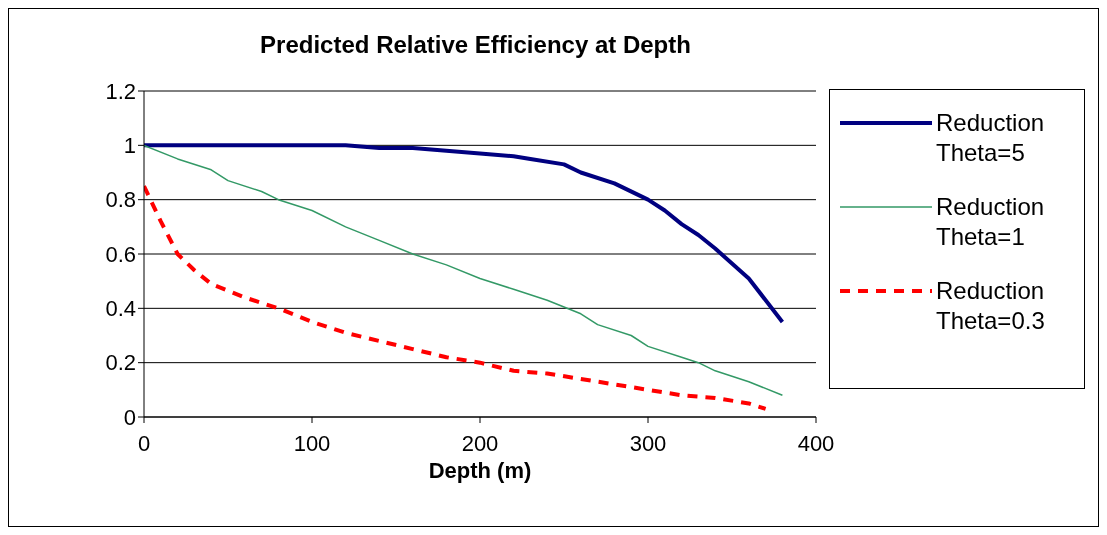 This screenshot has width=1107, height=535. What do you see at coordinates (816, 443) in the screenshot?
I see `x-tick-label: 400` at bounding box center [816, 443].